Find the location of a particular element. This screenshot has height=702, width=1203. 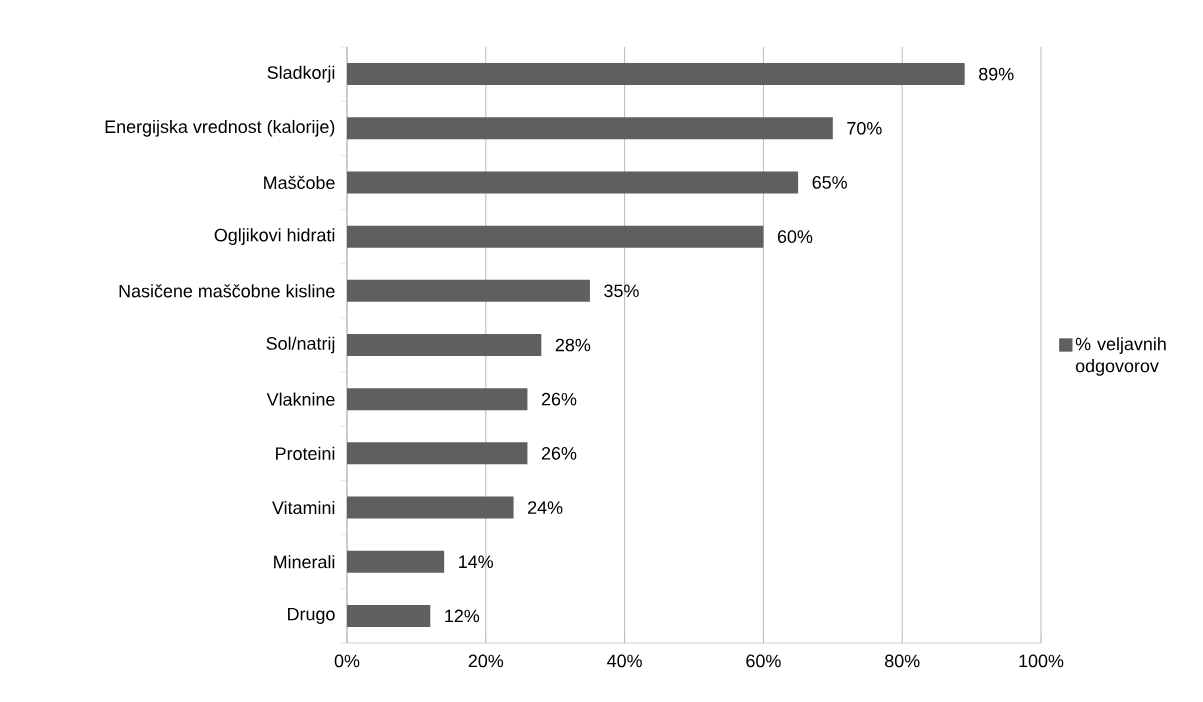

x-tick-label: 0% is located at coordinates (347, 661).